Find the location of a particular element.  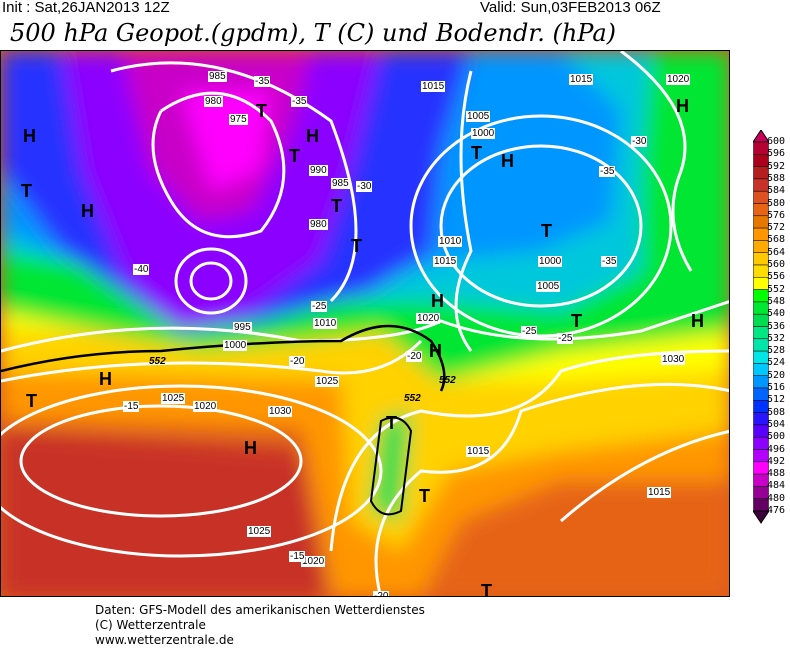

temperature-label: -20 is located at coordinates (414, 356).